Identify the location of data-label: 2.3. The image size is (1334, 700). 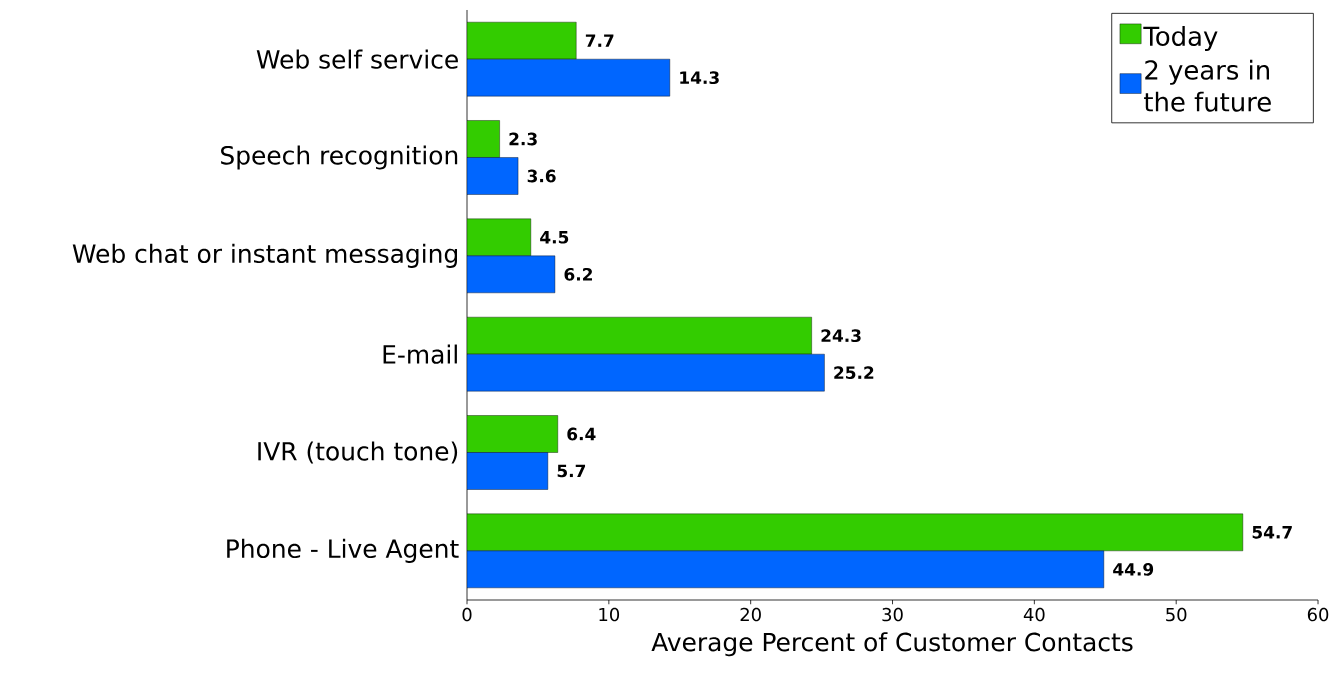
(523, 139).